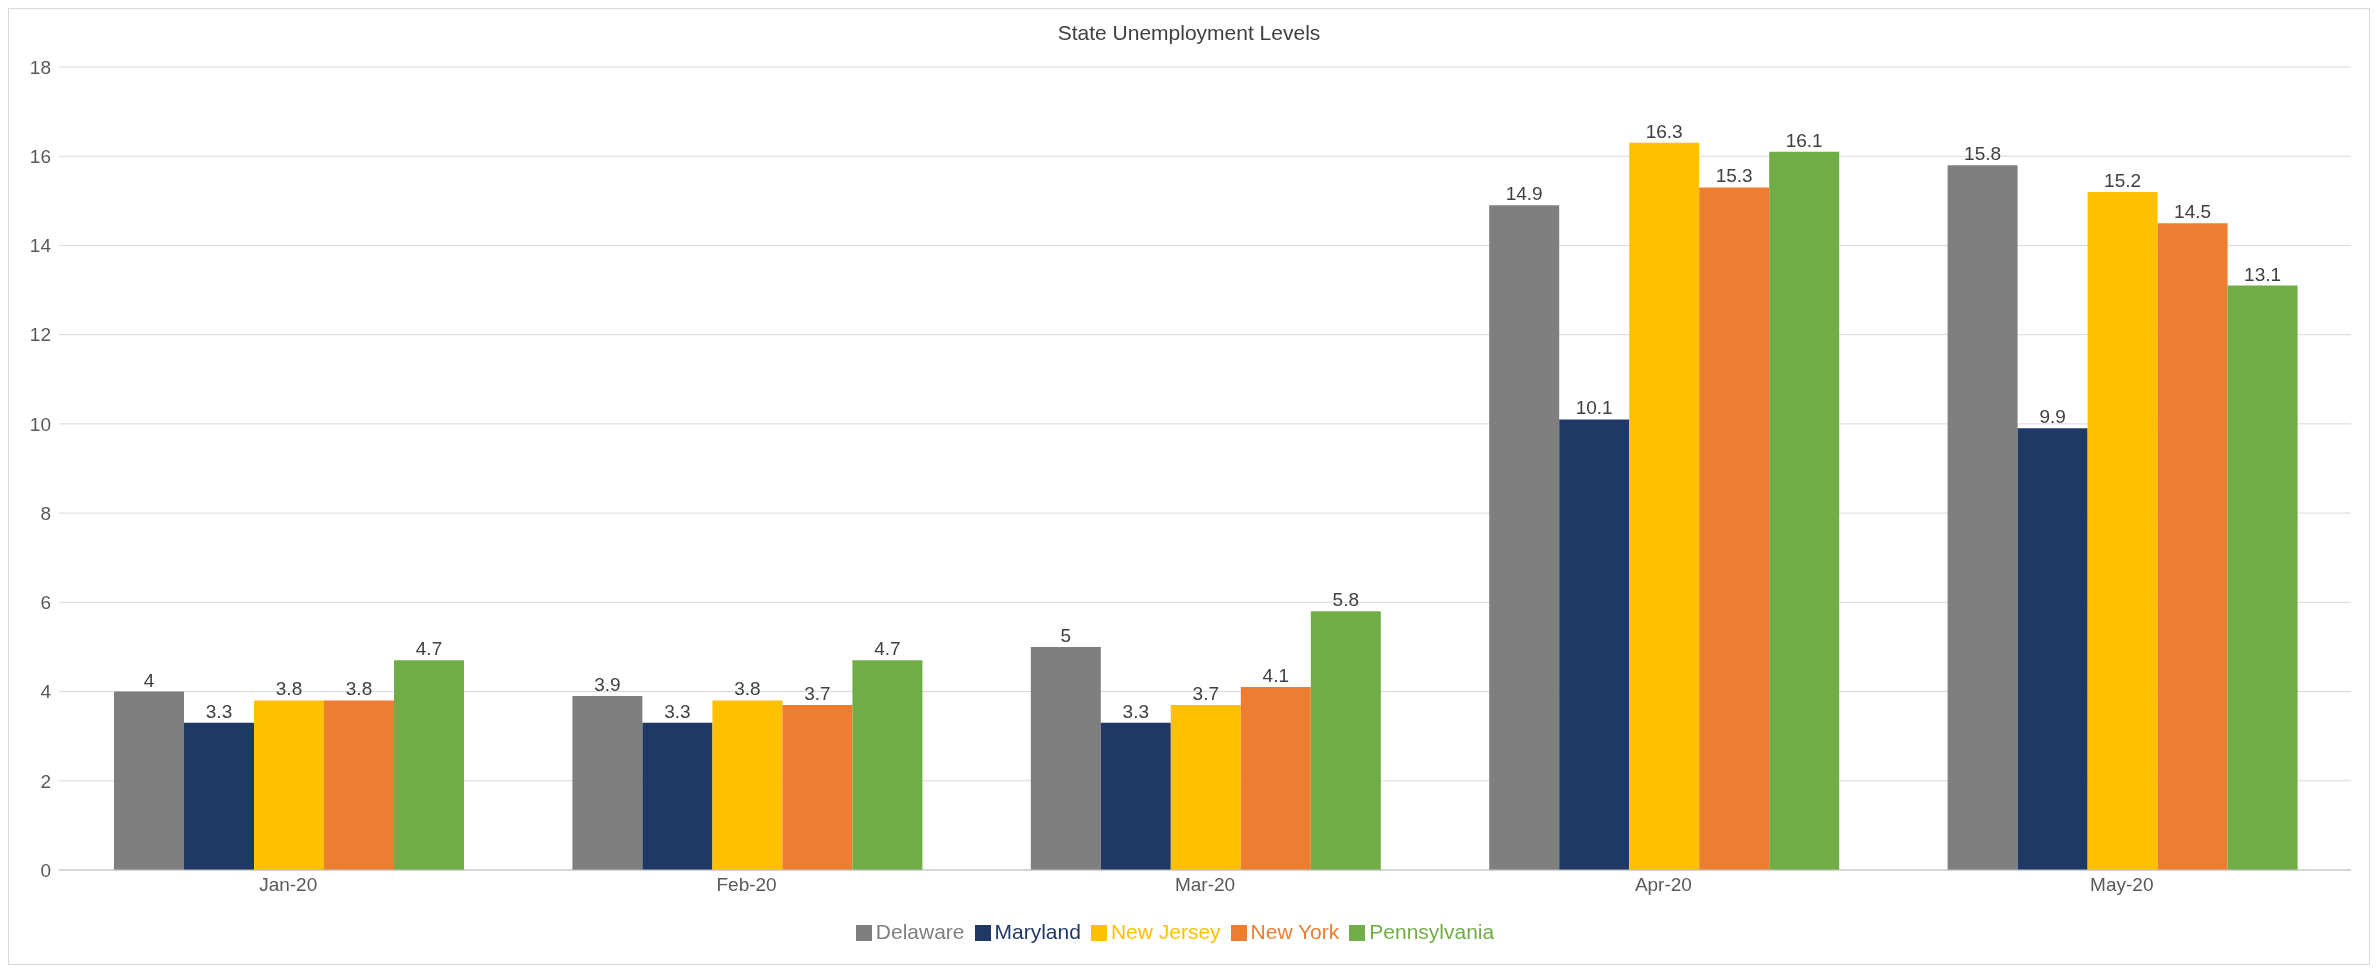  What do you see at coordinates (1432, 931) in the screenshot?
I see `legend-label: Pennsylvania` at bounding box center [1432, 931].